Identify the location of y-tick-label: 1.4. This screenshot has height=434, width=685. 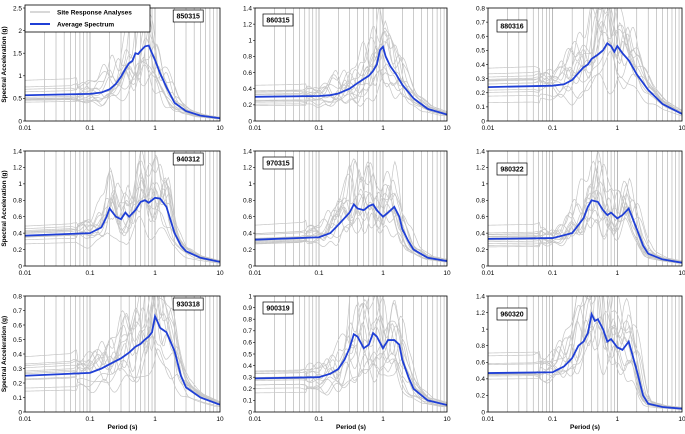
(247, 151).